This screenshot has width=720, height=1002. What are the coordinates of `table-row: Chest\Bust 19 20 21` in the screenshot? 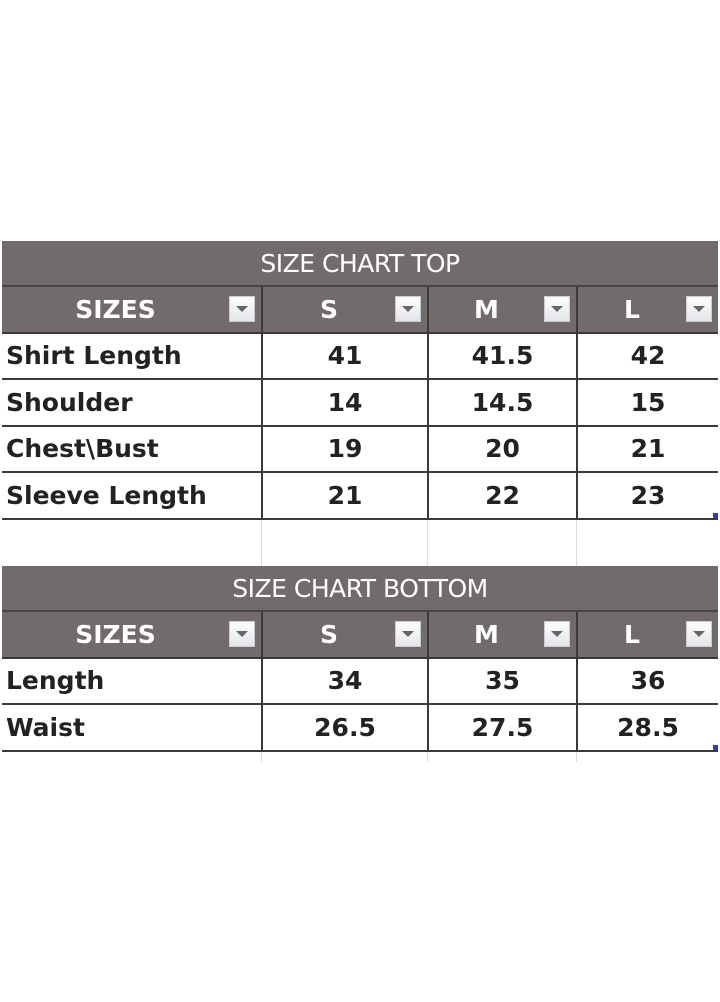 It's located at (360, 449).